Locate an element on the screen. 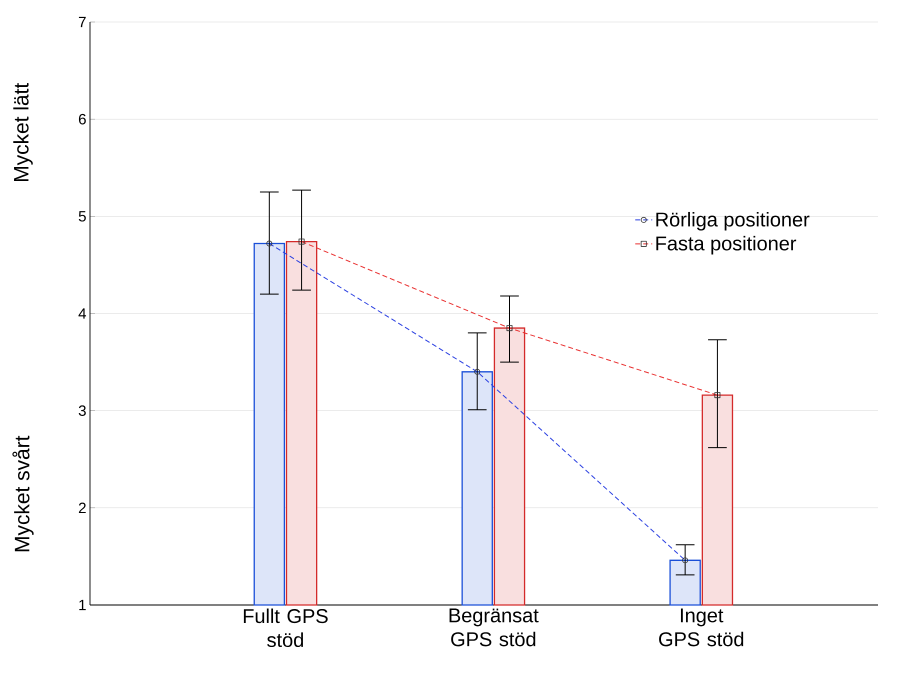 The image size is (900, 677). y-tick-label: 7 is located at coordinates (82, 22).